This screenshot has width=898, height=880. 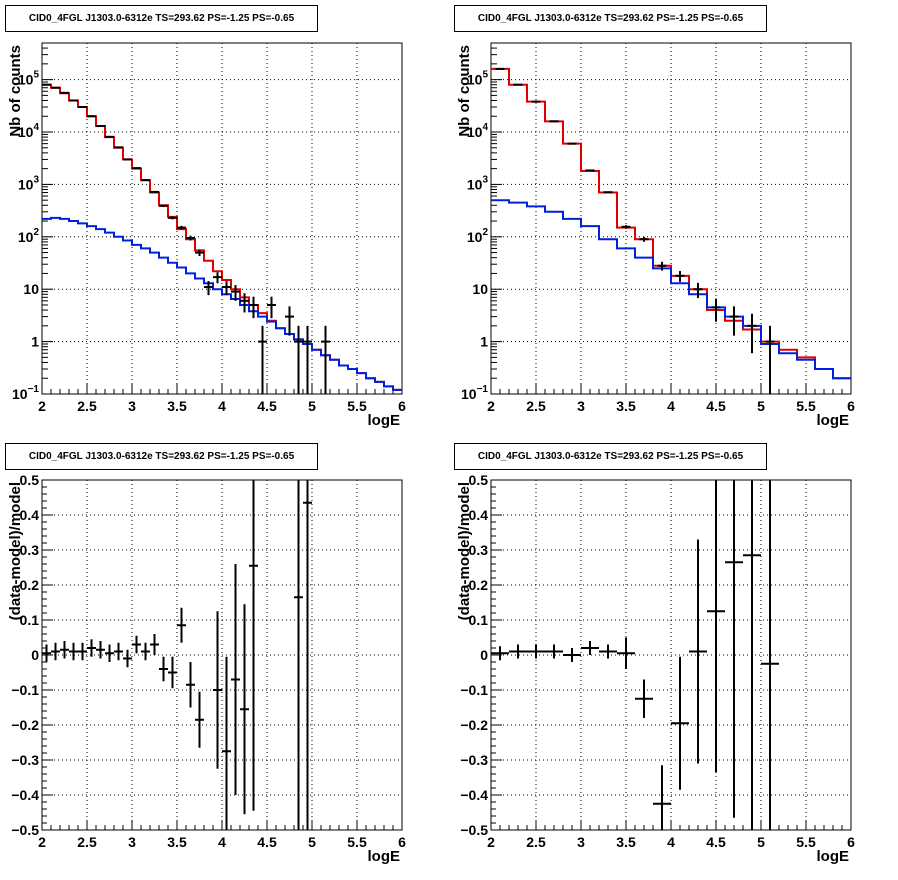 I want to click on y-tick-label: −0.2, so click(x=25, y=725).